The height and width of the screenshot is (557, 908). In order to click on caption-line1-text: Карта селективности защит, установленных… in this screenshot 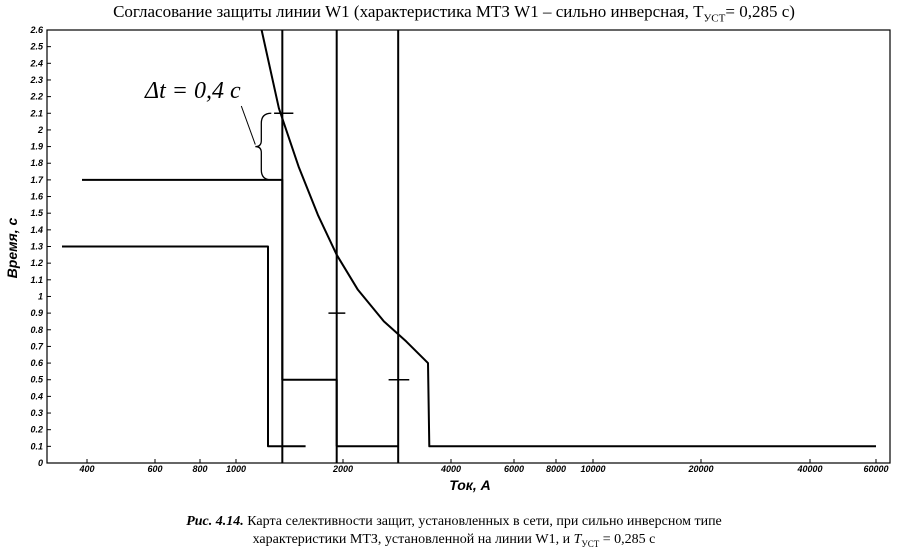, I will do `click(482, 521)`.